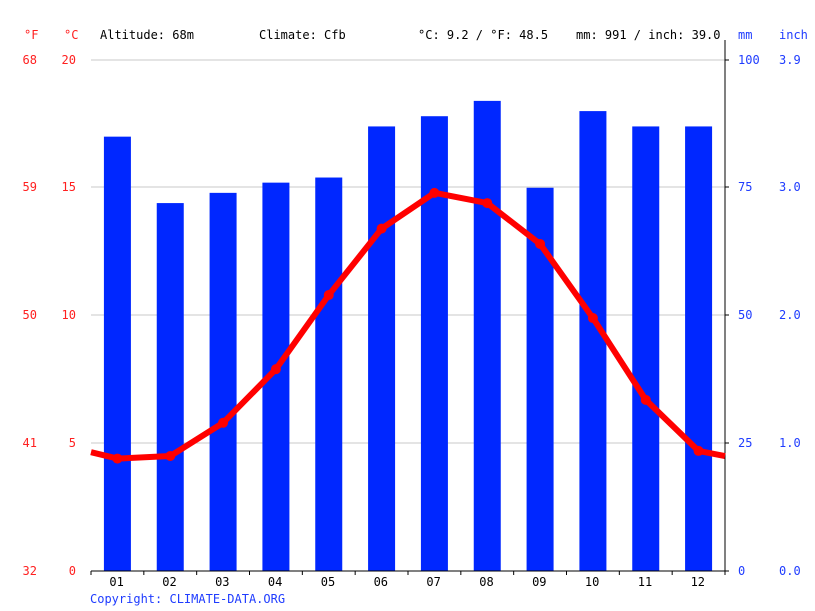  I want to click on celsius-unit-label: °C, so click(71, 35).